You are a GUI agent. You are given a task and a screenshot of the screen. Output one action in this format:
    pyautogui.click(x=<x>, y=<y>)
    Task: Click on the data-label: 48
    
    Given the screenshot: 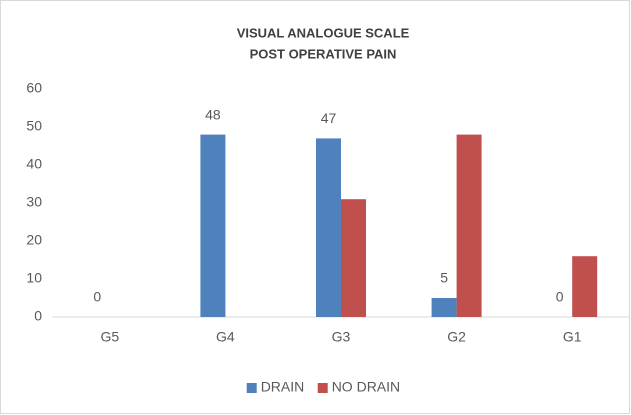 What is the action you would take?
    pyautogui.click(x=213, y=114)
    